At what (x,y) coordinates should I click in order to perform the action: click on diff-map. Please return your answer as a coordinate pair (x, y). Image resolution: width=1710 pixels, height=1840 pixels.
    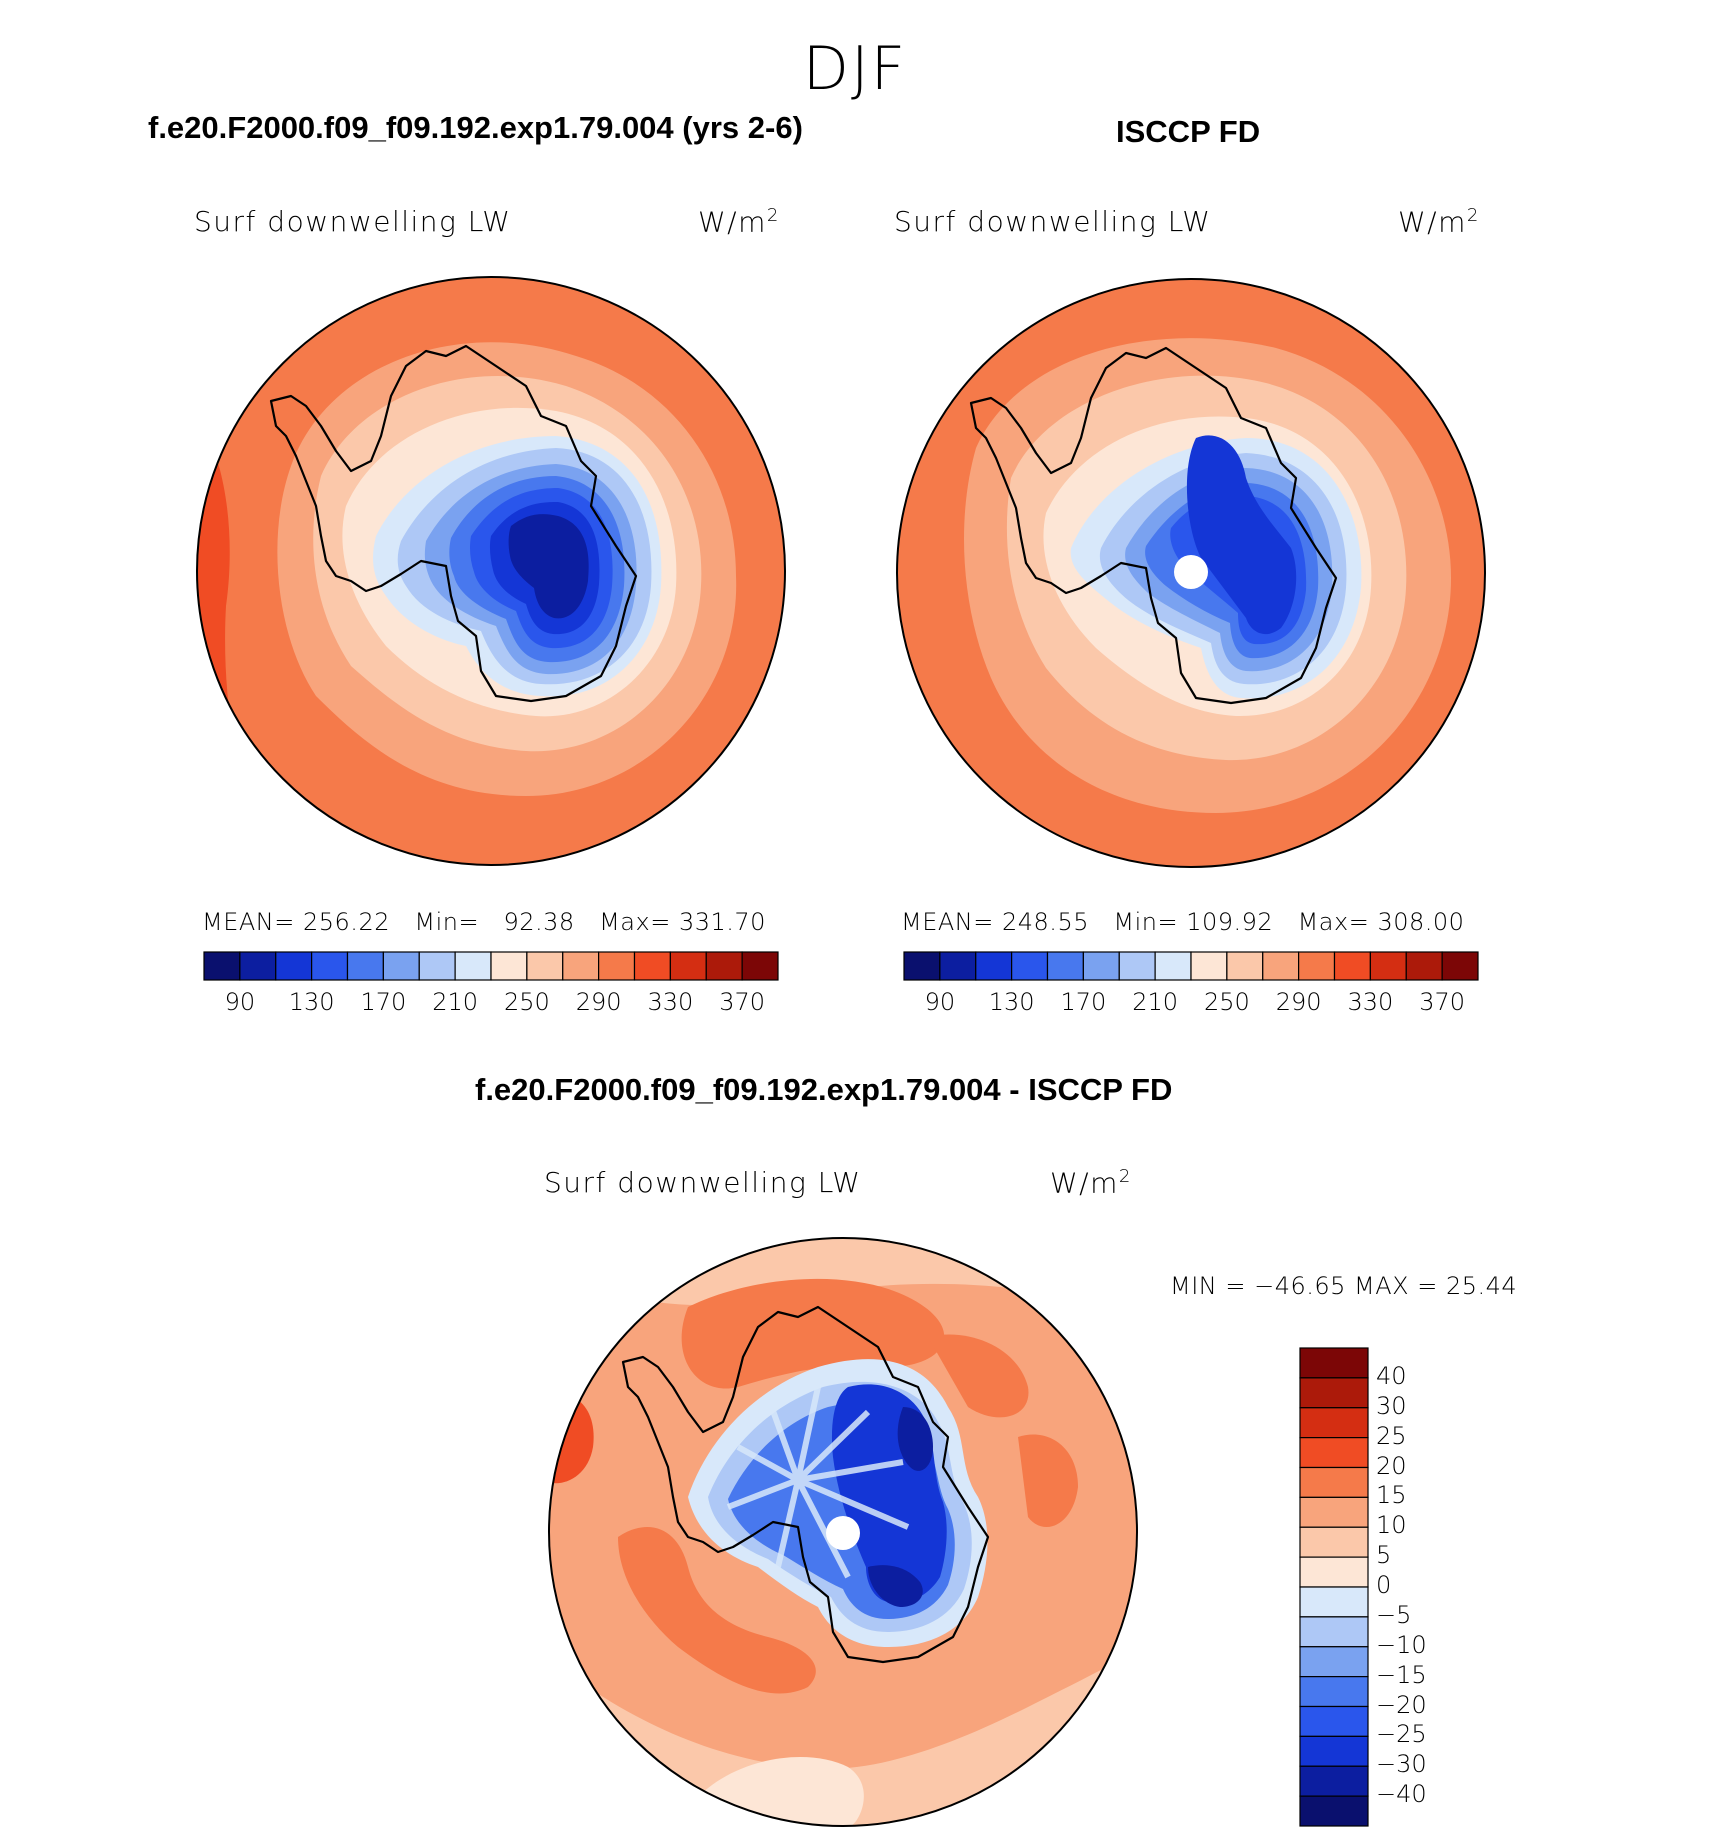
    Looking at the image, I should click on (843, 1532).